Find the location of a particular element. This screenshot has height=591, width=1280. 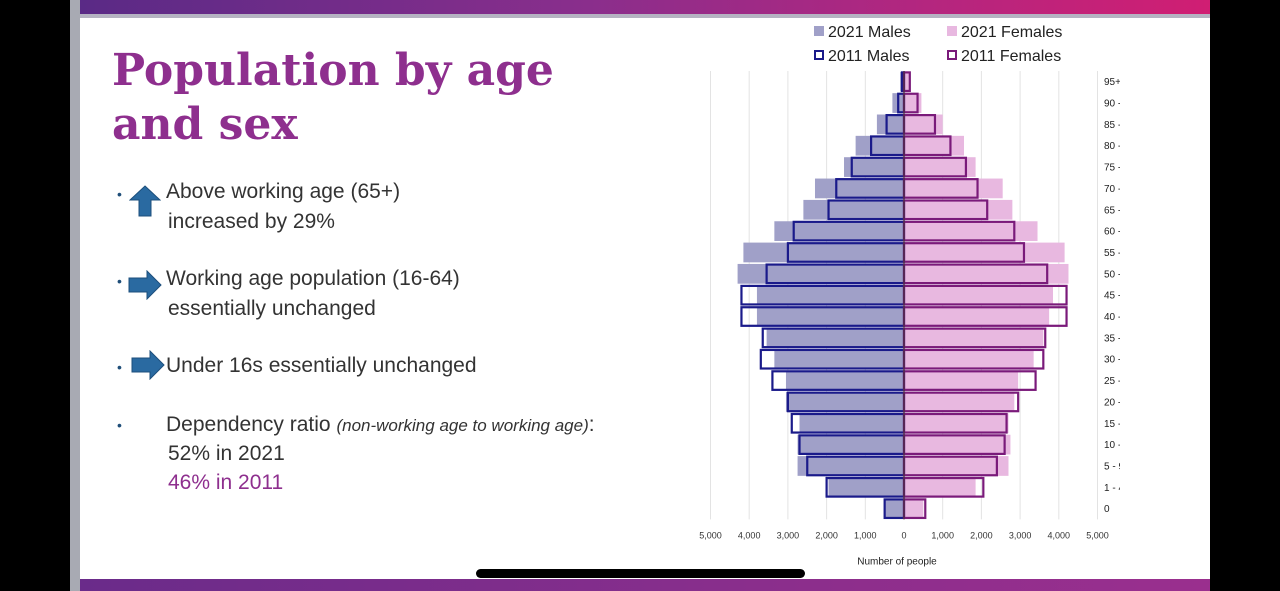

age-band-label: 80 - 84 is located at coordinates (1112, 146).